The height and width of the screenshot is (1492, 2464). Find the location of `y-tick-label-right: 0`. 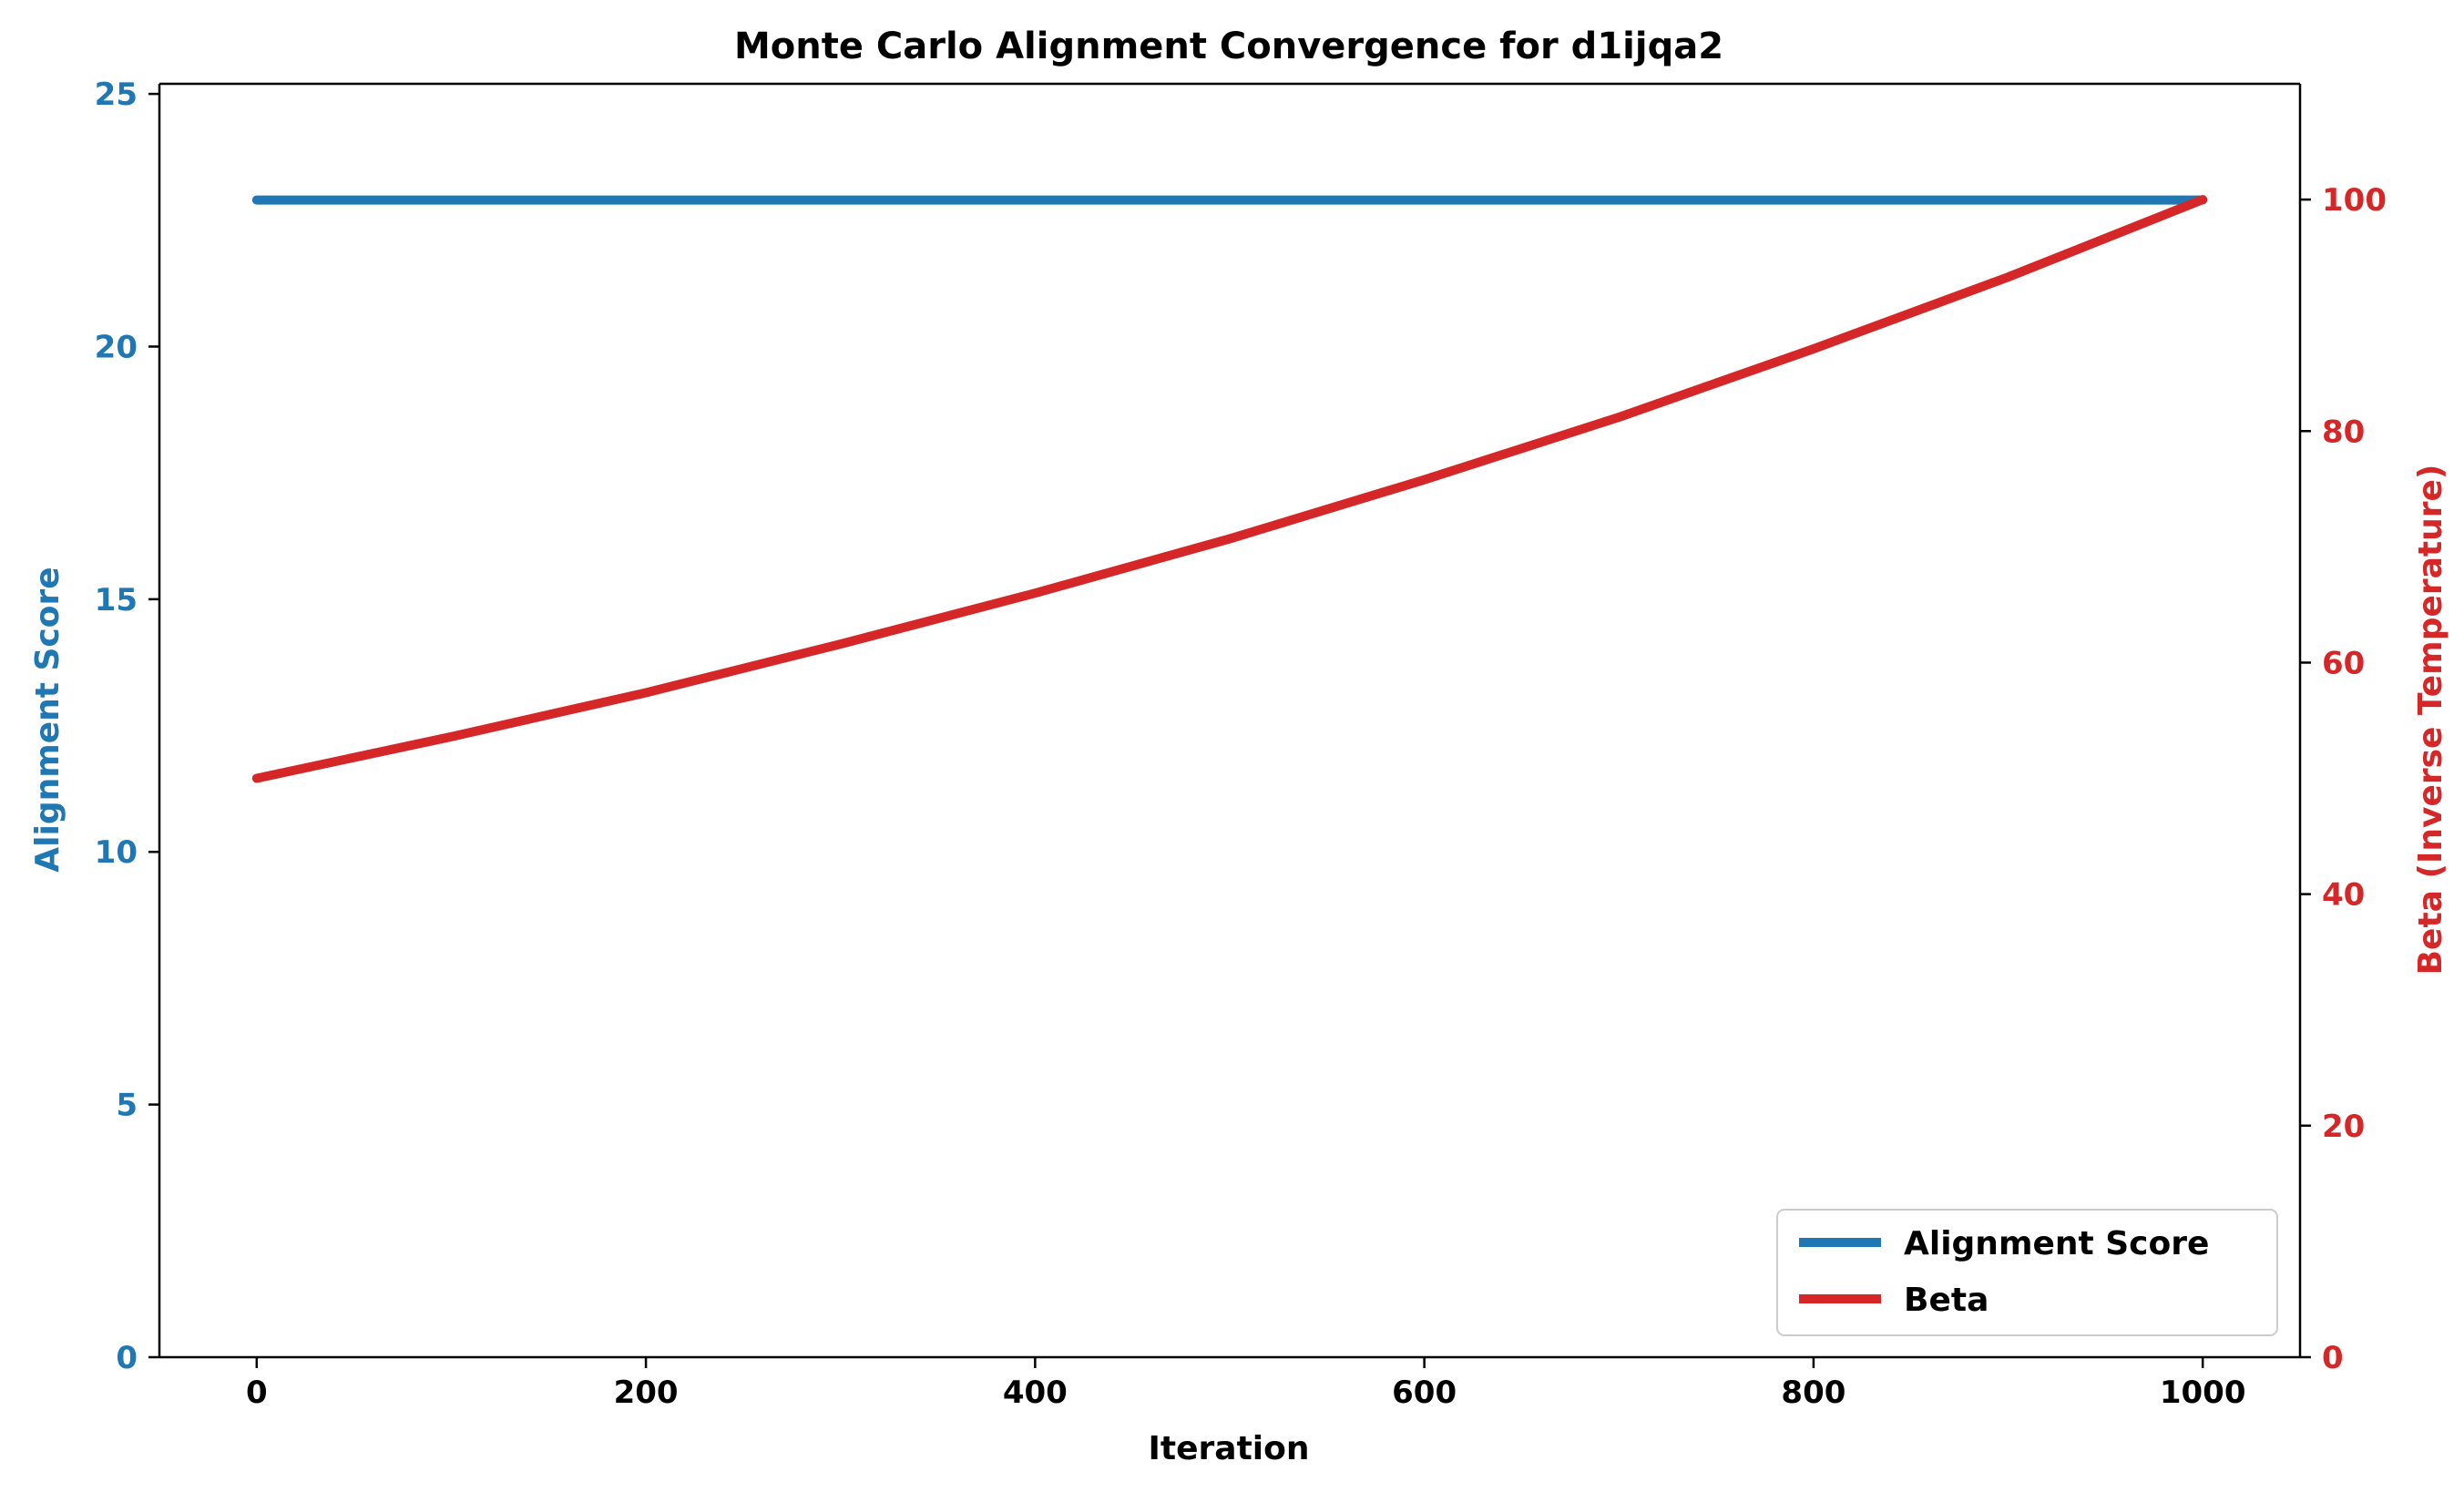

y-tick-label-right: 0 is located at coordinates (2333, 1358).